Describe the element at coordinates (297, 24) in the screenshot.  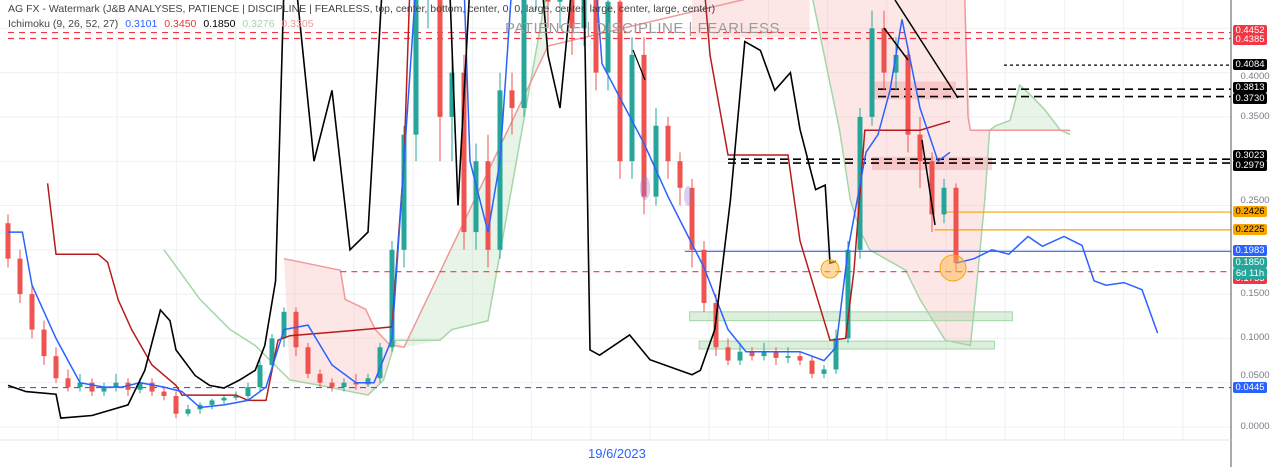
I see `ichimoku-value-span-b: 0.3305` at that location.